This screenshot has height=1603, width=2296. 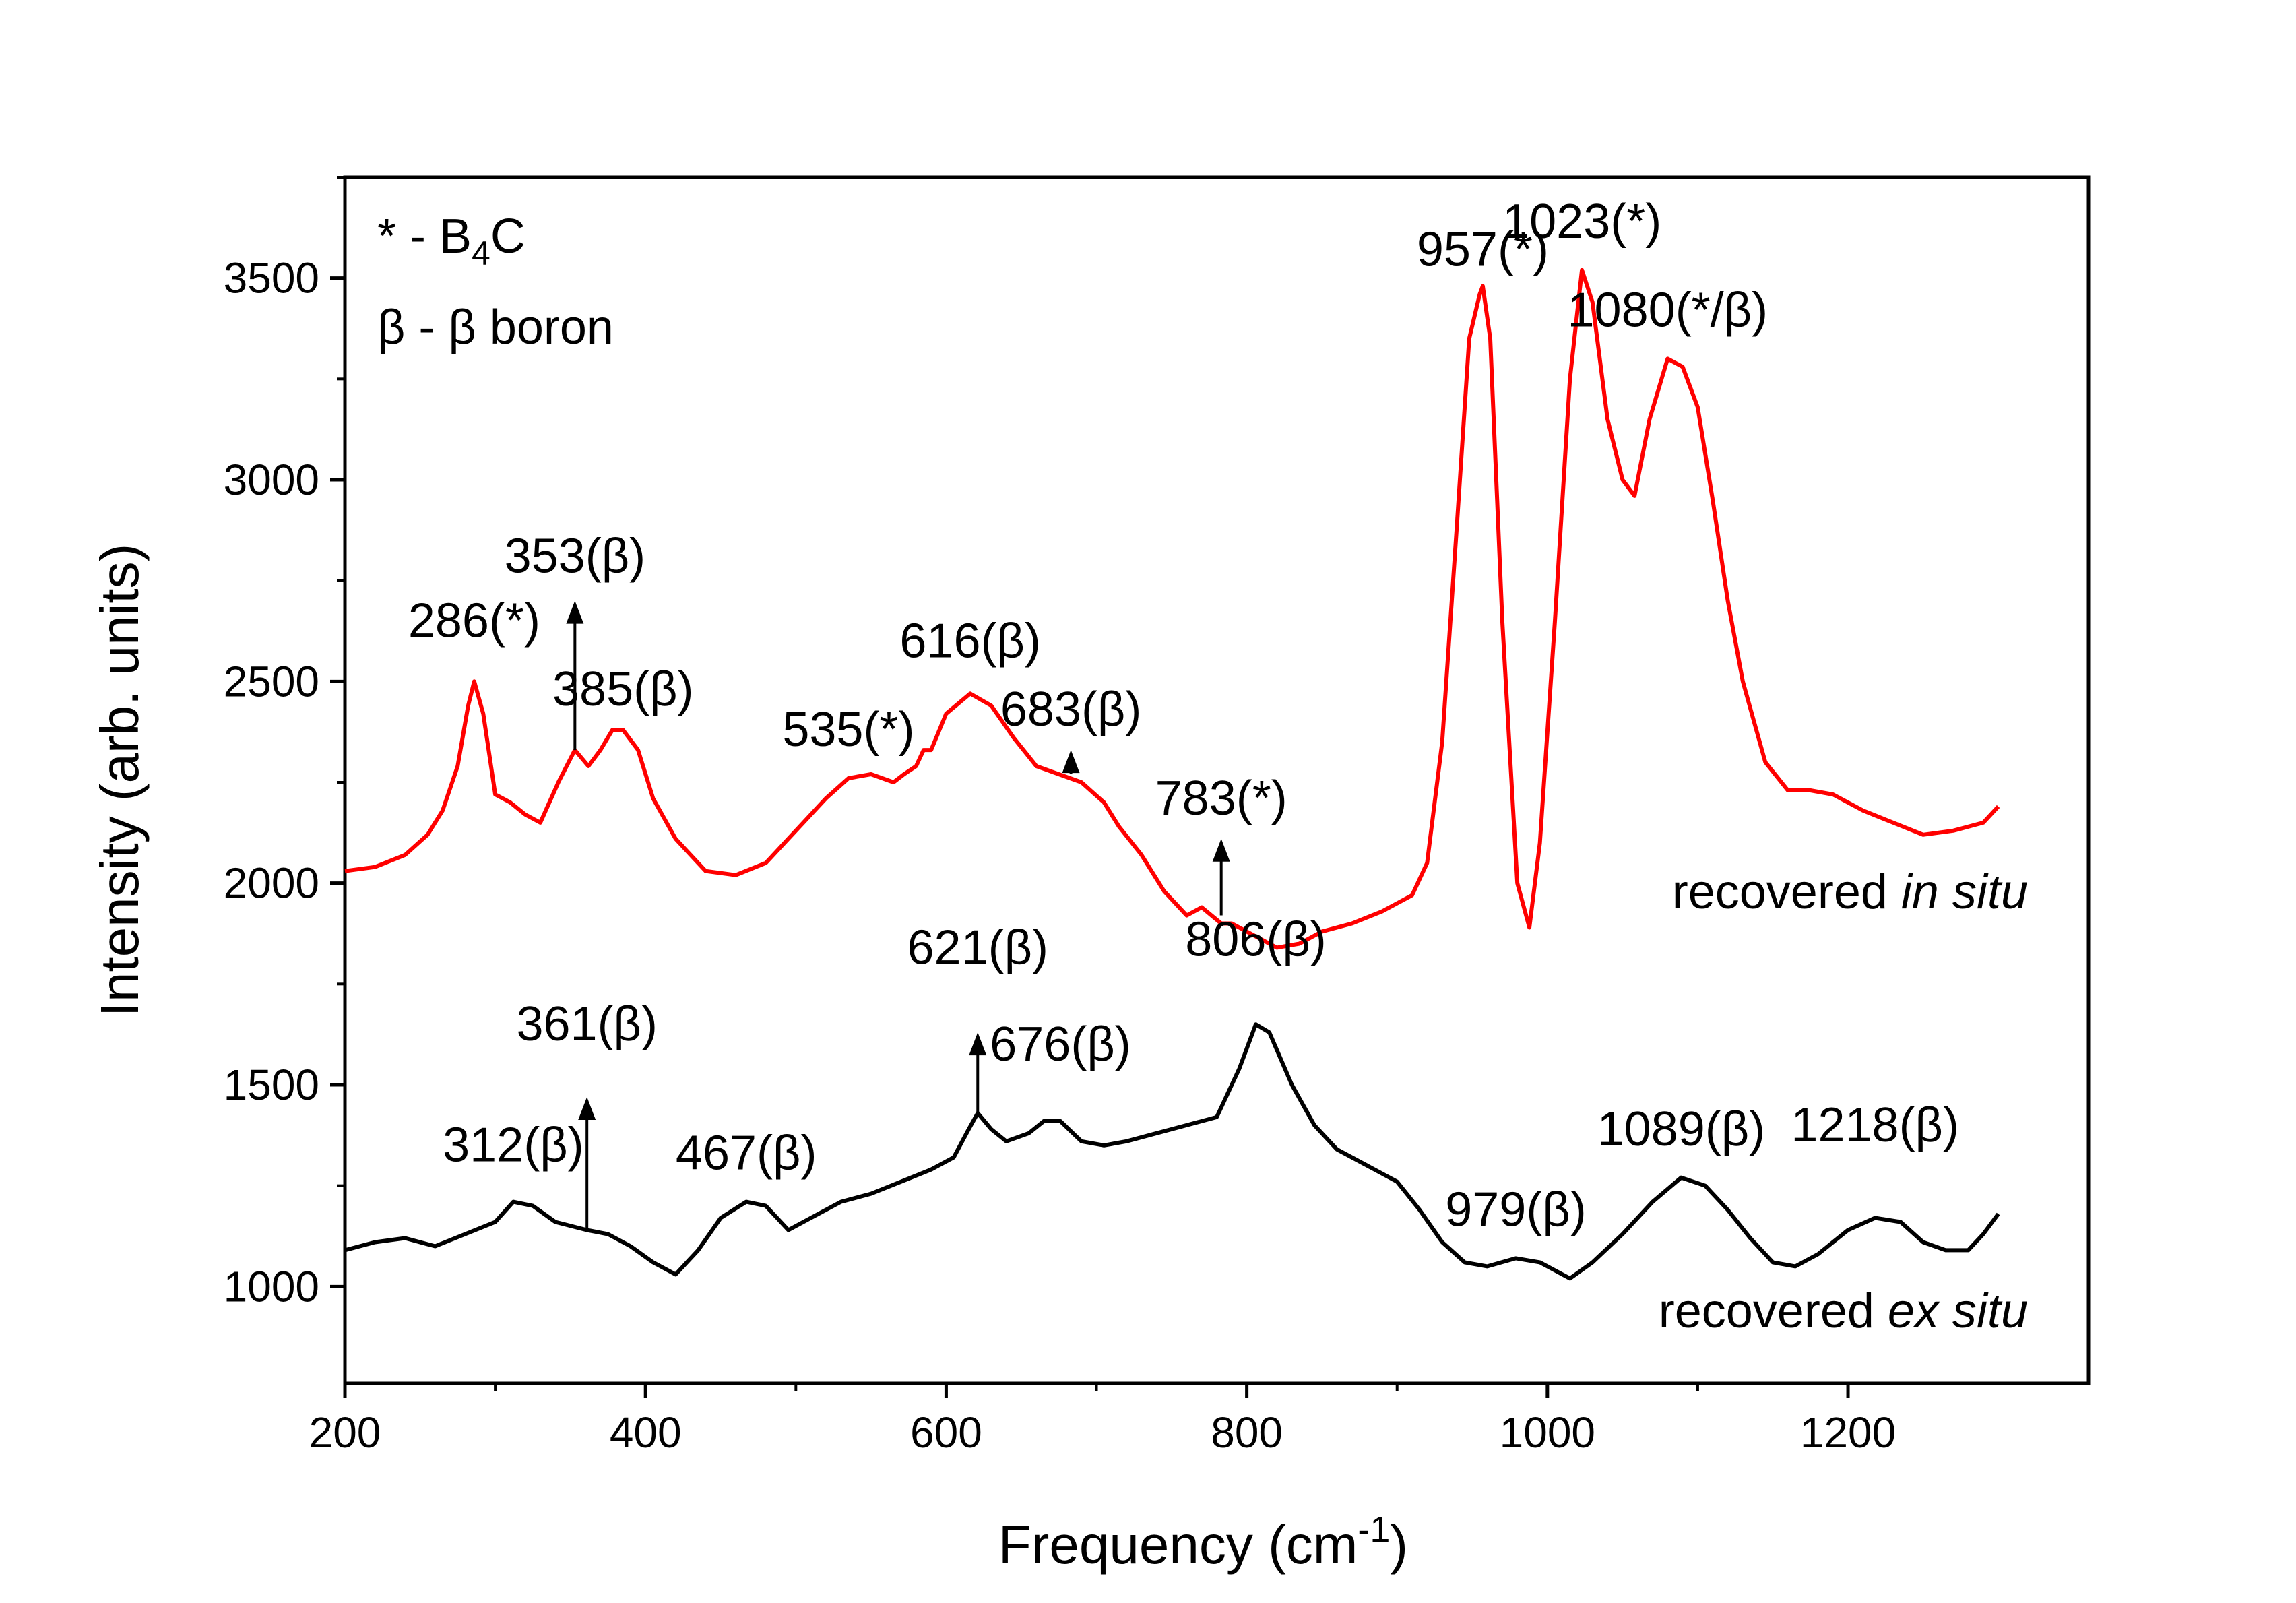 I want to click on legend-line-beta-boron: β - β boron, so click(x=495, y=327).